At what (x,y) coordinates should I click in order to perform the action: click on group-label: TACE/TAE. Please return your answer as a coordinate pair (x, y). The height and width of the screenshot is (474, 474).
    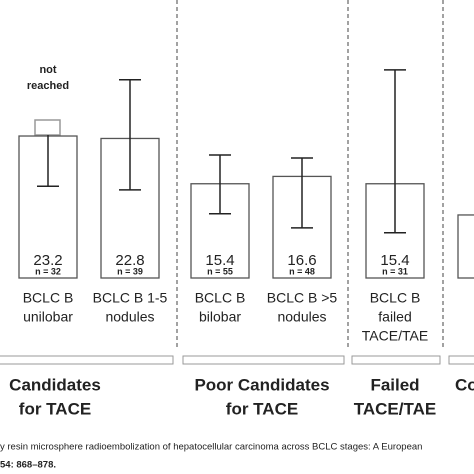
    Looking at the image, I should click on (395, 408).